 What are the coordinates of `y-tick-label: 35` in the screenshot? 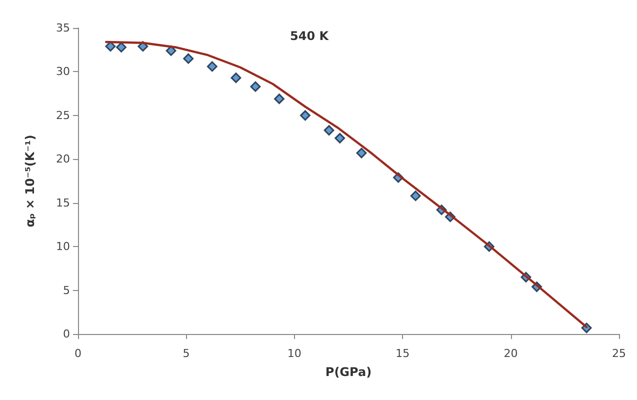 It's located at (63, 28).